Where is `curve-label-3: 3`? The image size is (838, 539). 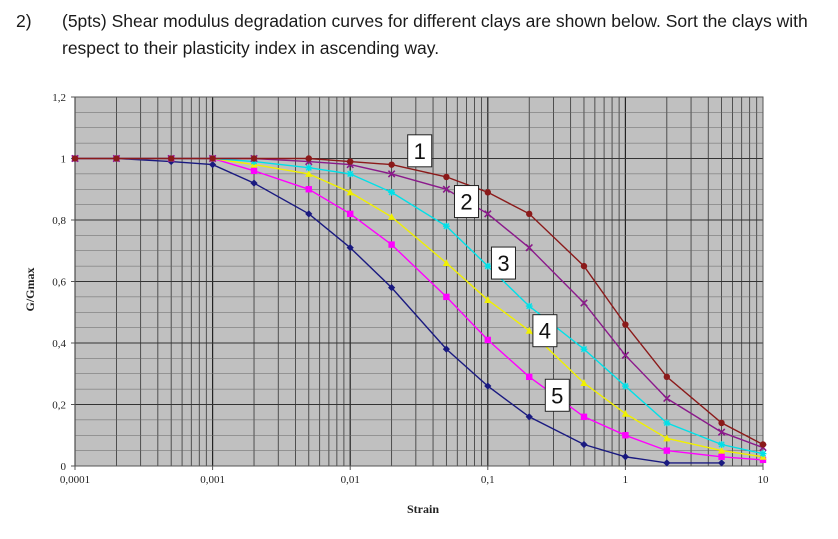
curve-label-3: 3 is located at coordinates (503, 263).